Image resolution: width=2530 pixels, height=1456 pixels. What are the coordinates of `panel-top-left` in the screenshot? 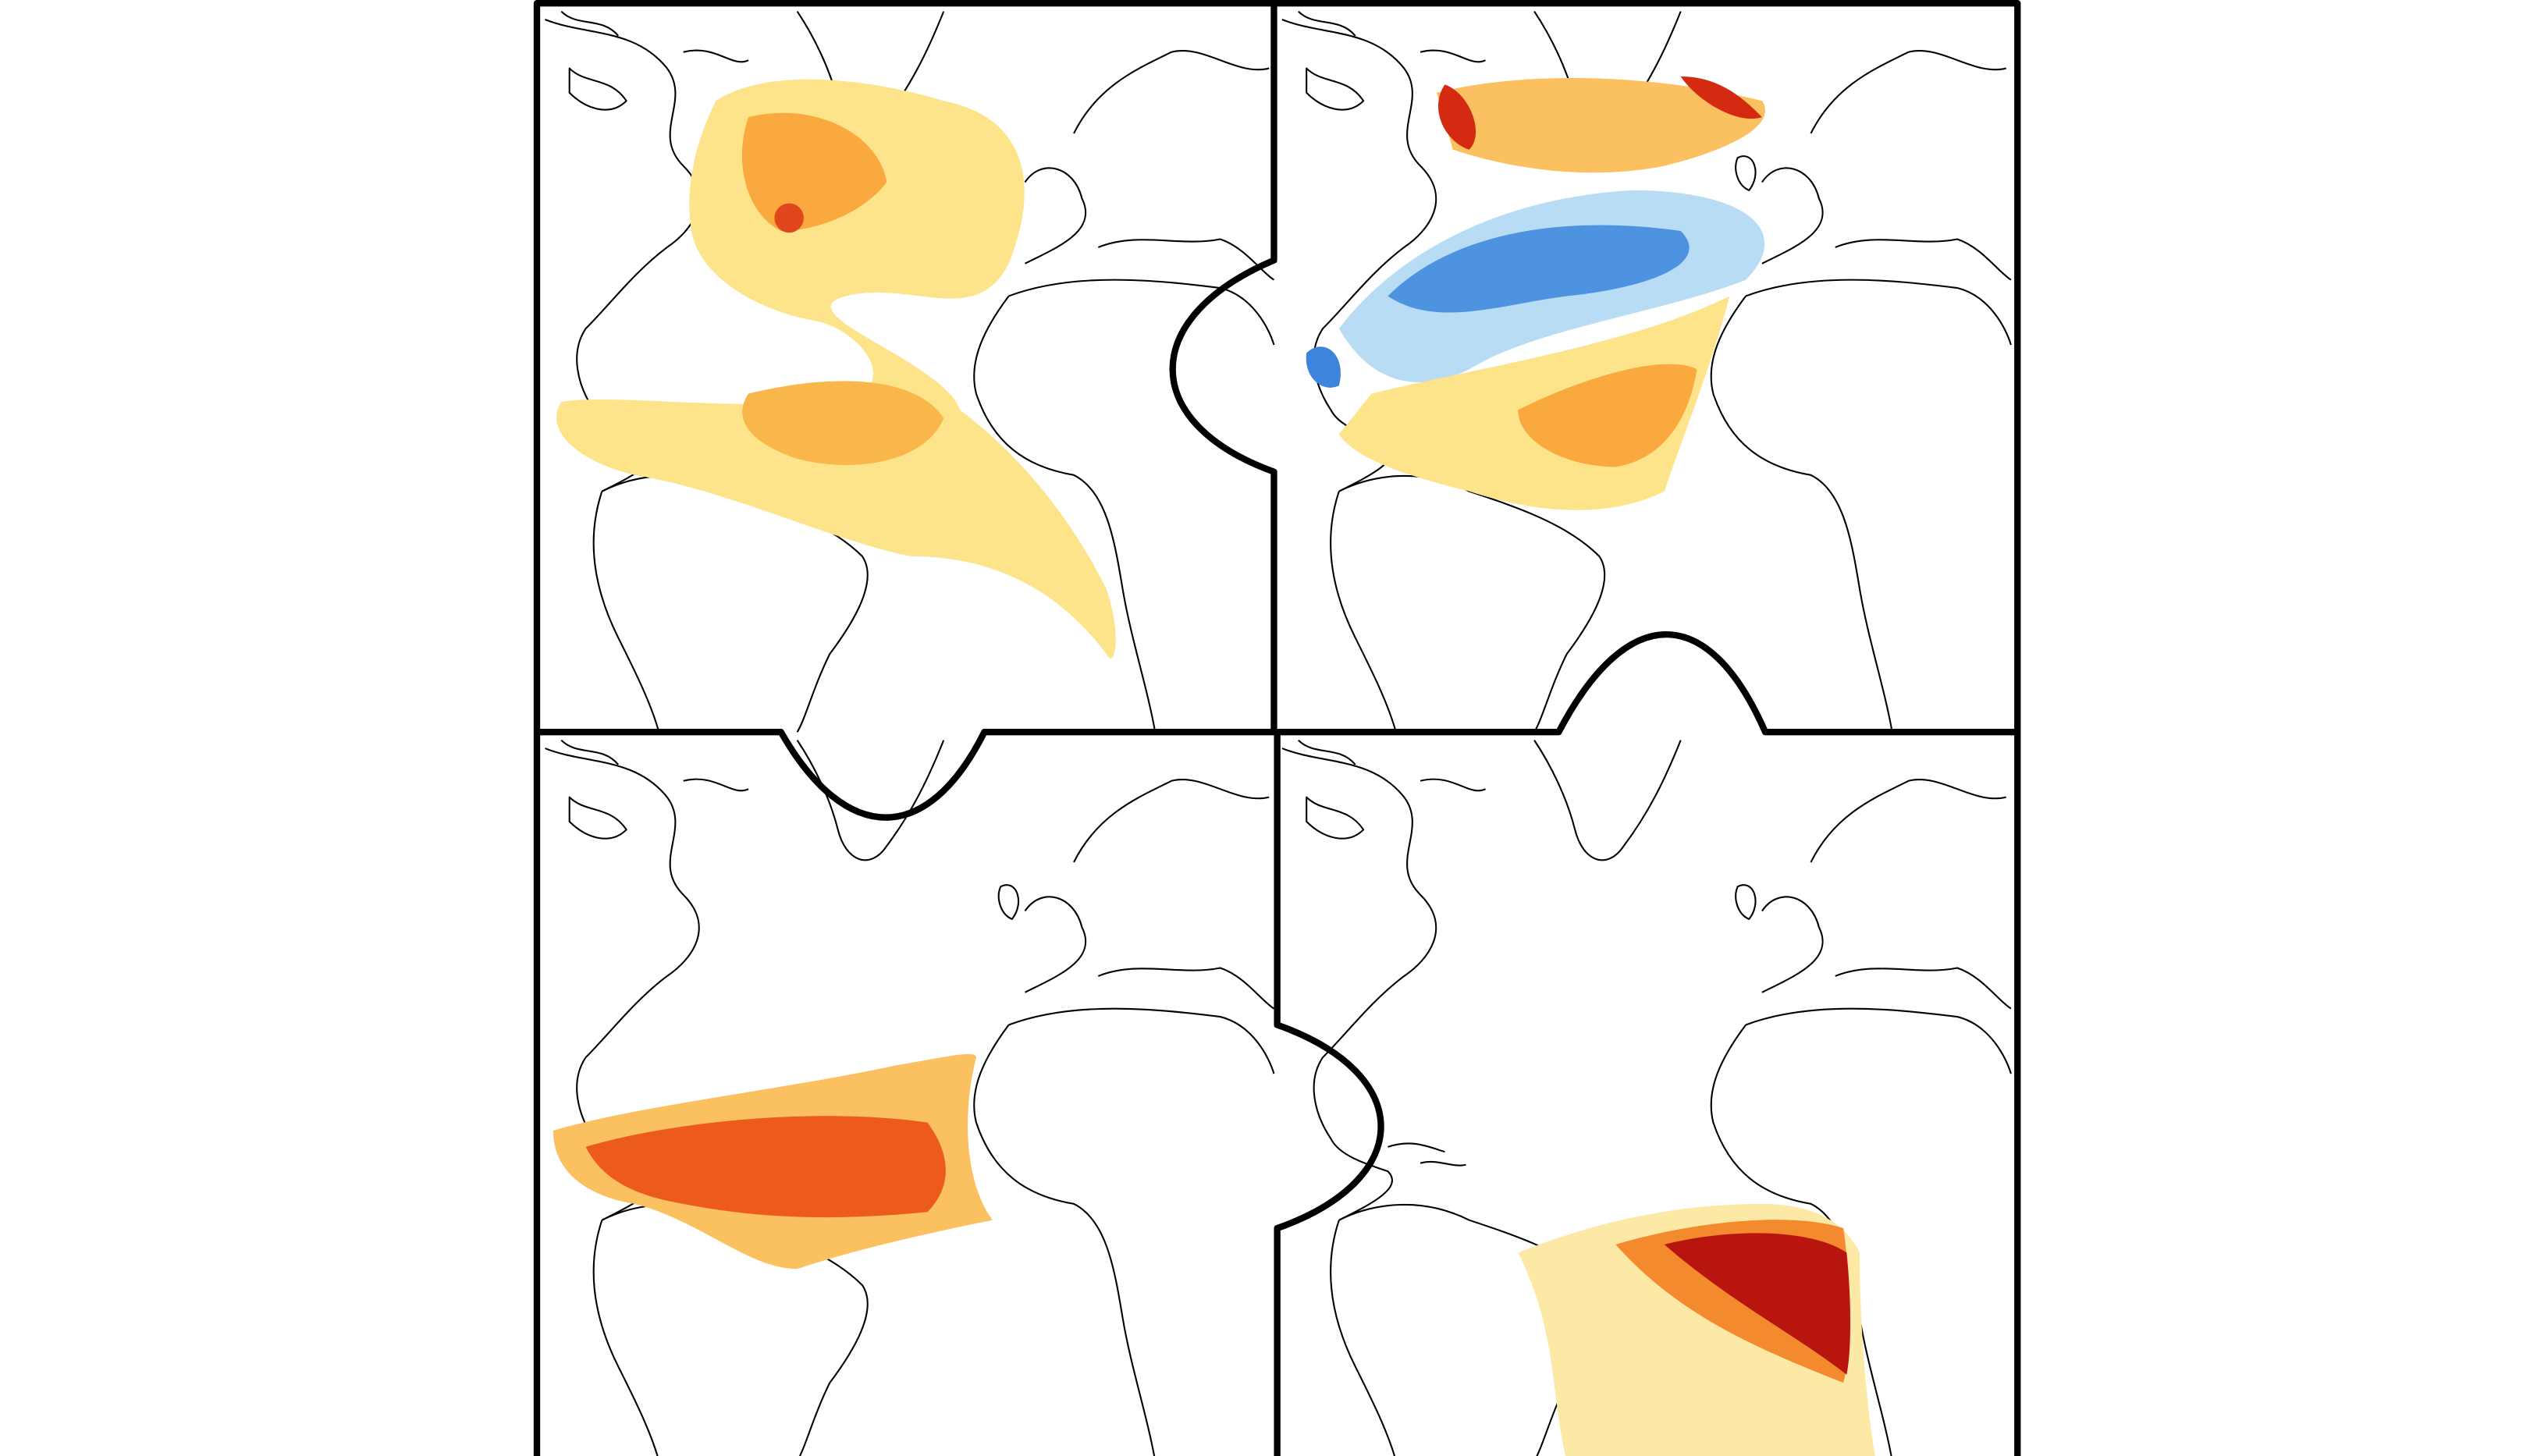 It's located at (909, 371).